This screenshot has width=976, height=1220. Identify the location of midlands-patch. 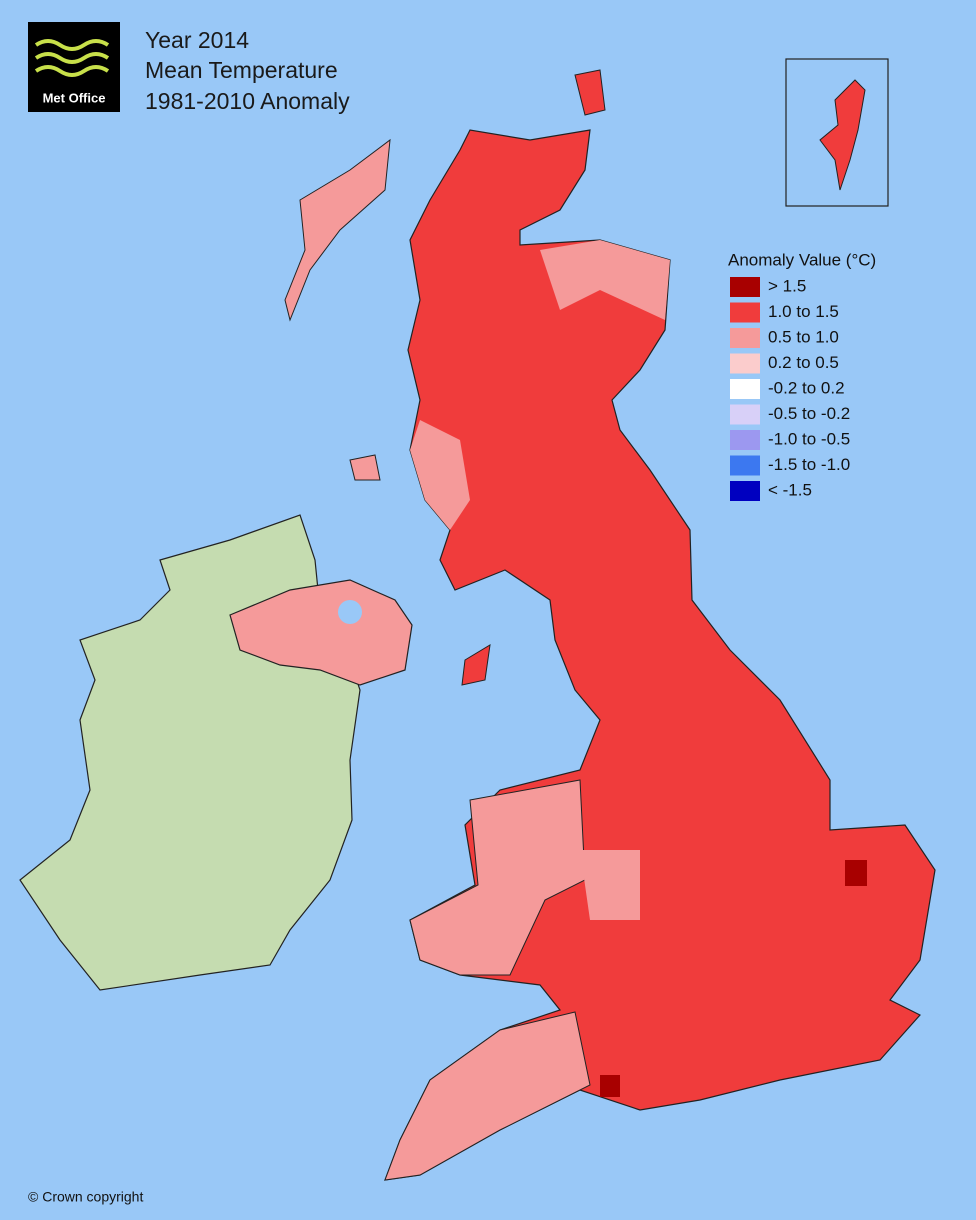
(610, 885).